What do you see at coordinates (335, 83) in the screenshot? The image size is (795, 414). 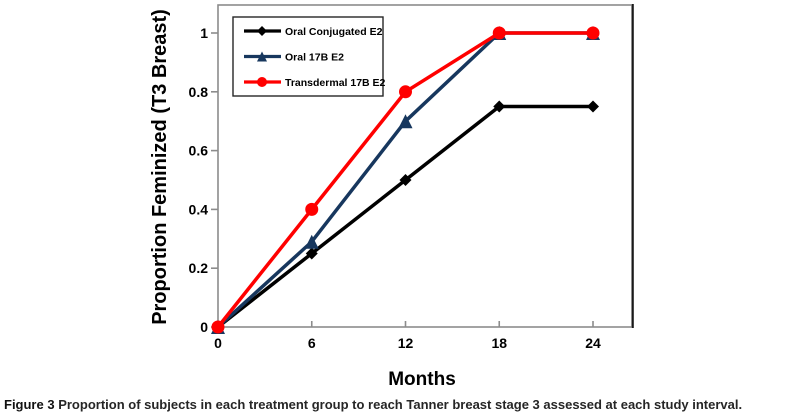 I see `legend-label-transdermal-17b-e2: Transdermal 17B E2` at bounding box center [335, 83].